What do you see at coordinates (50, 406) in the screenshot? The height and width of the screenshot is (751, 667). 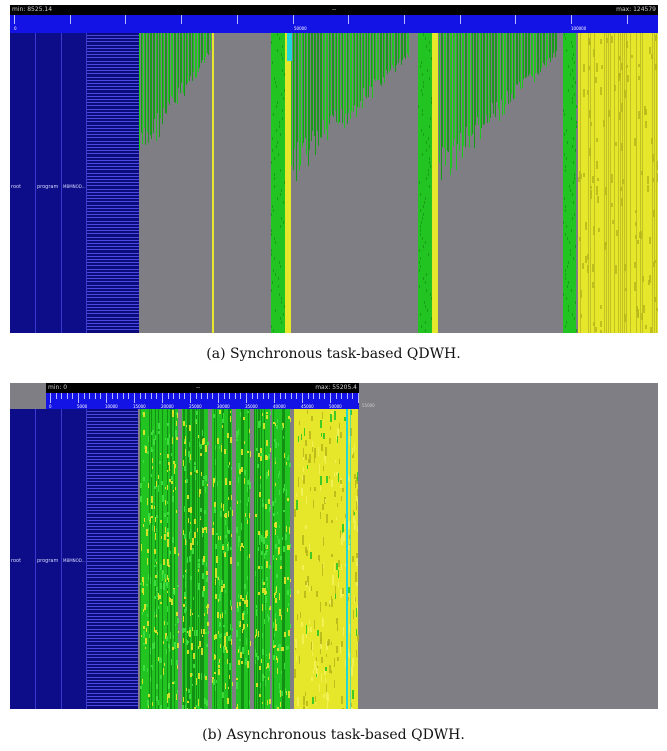 I see `tick-label: 0` at bounding box center [50, 406].